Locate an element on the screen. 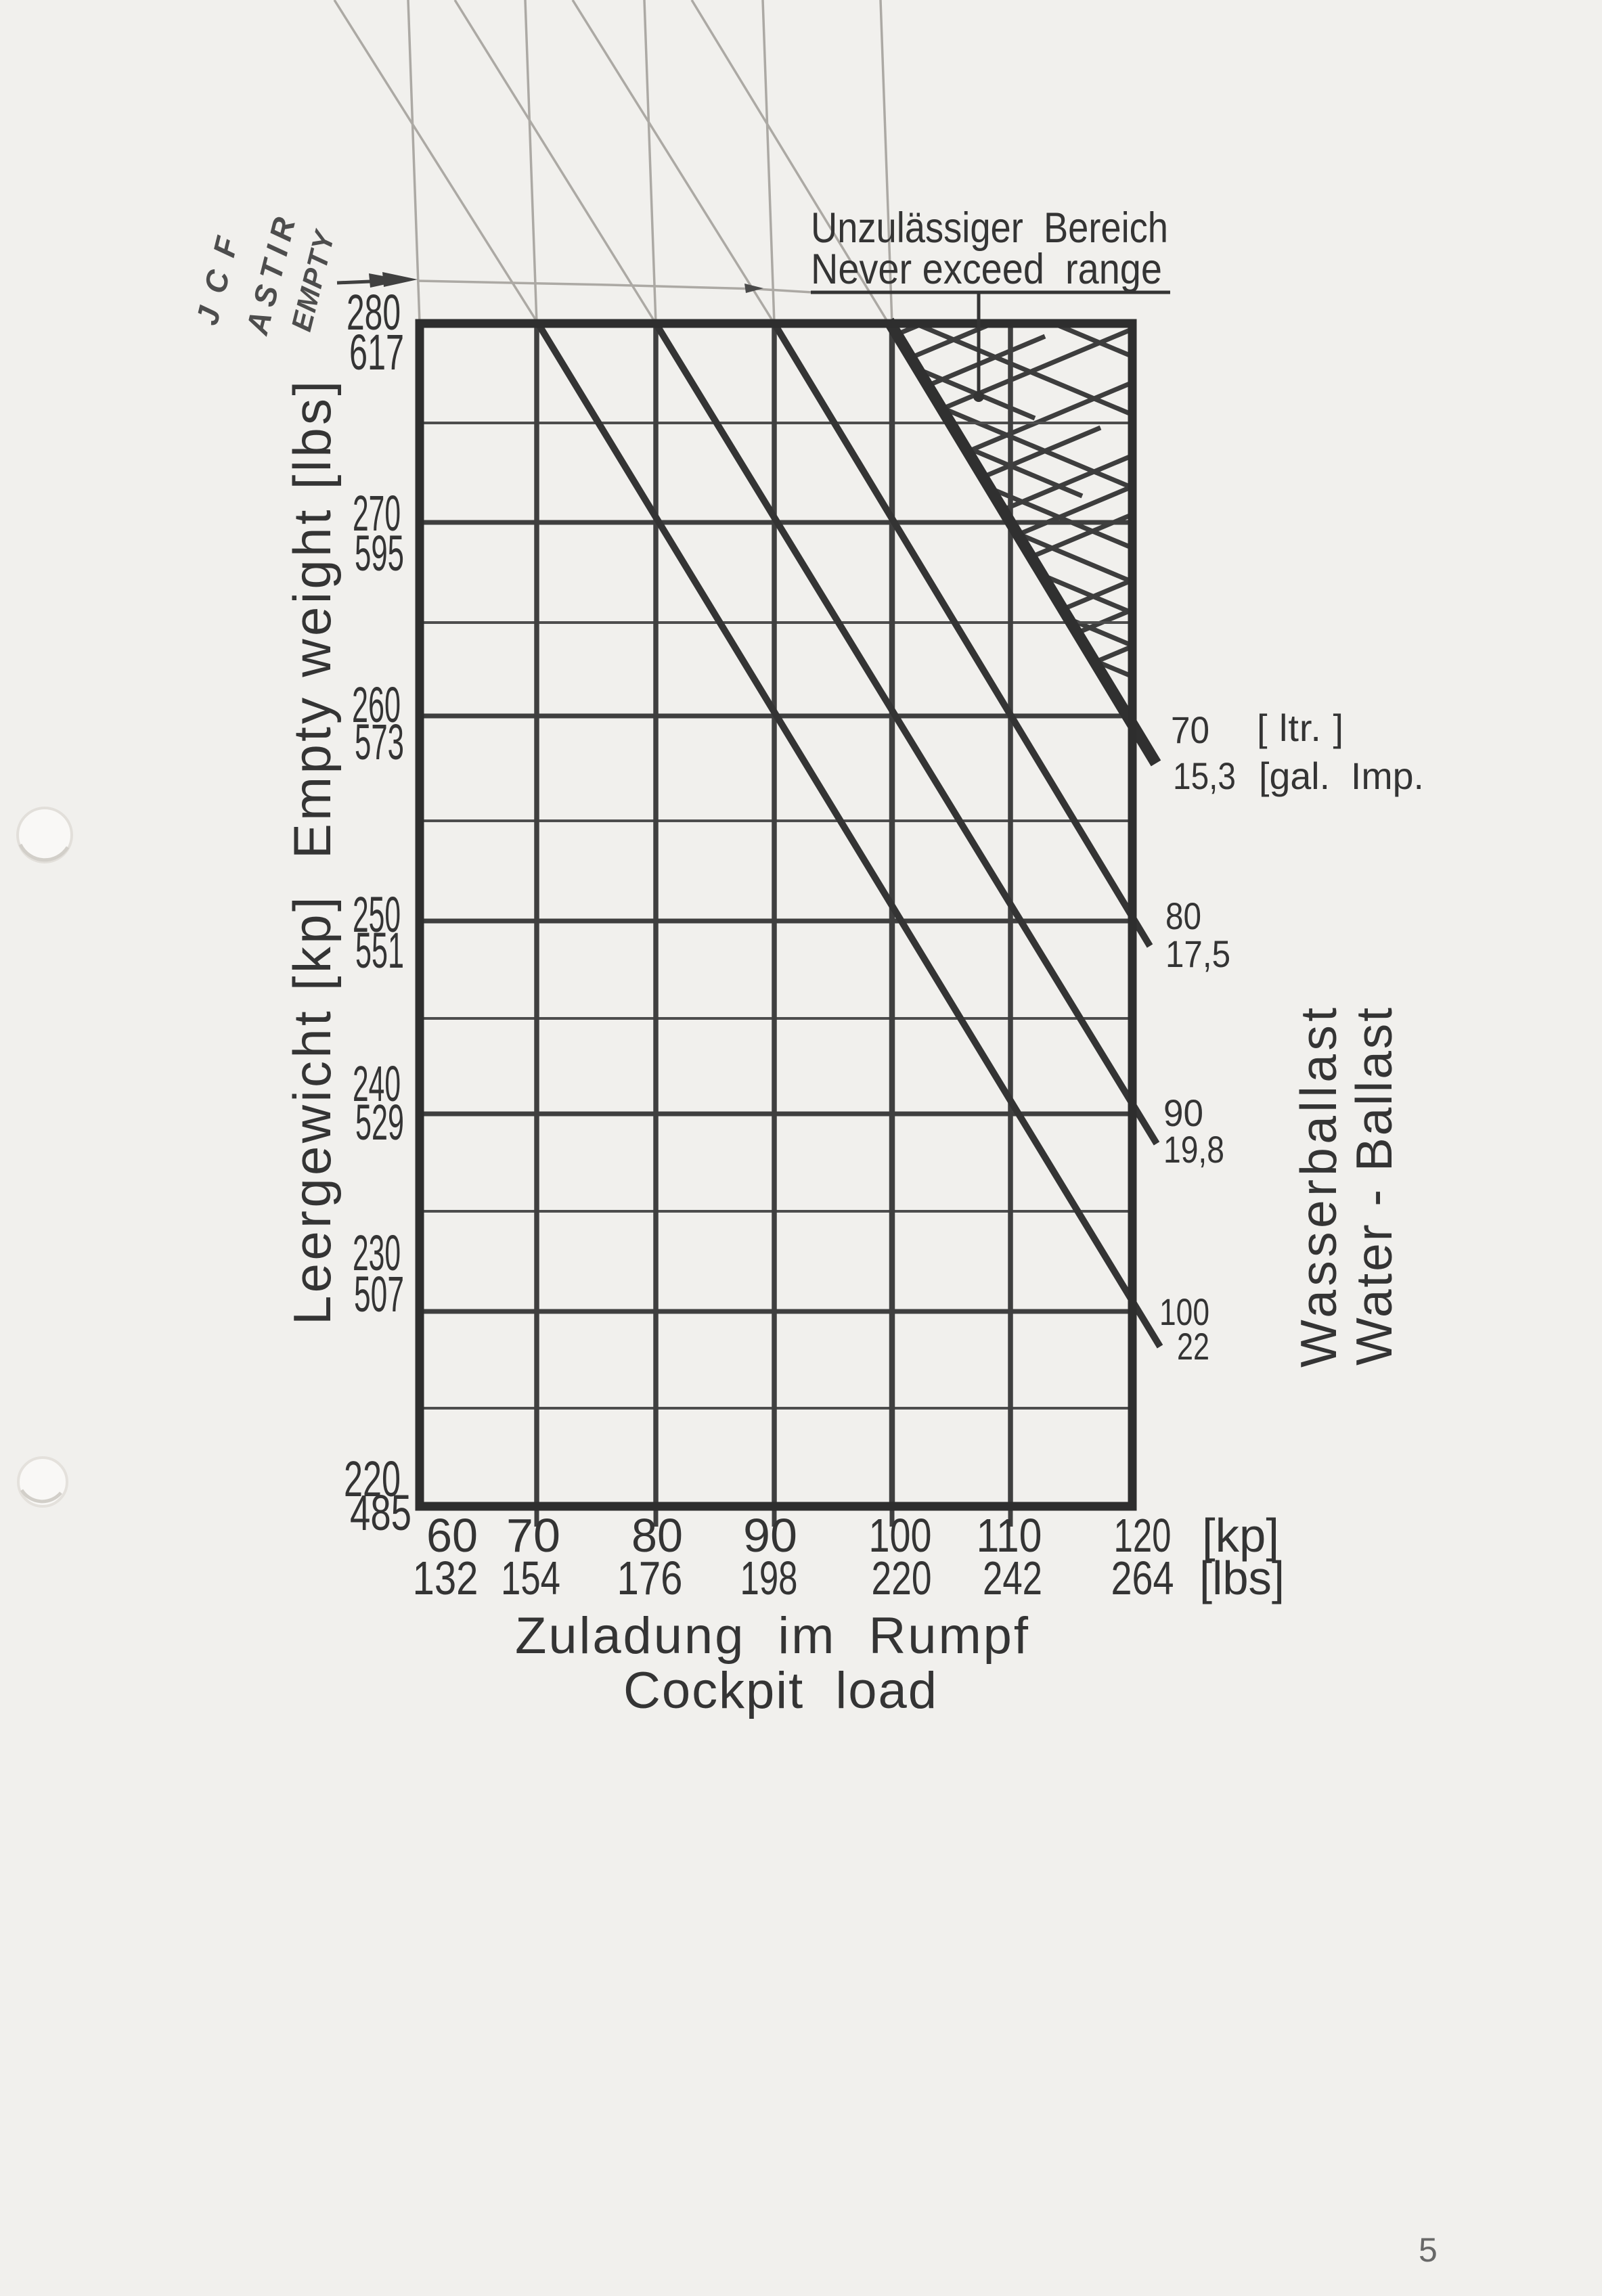  svg-text: Zuladung im Rumpf is located at coordinates (772, 1636).